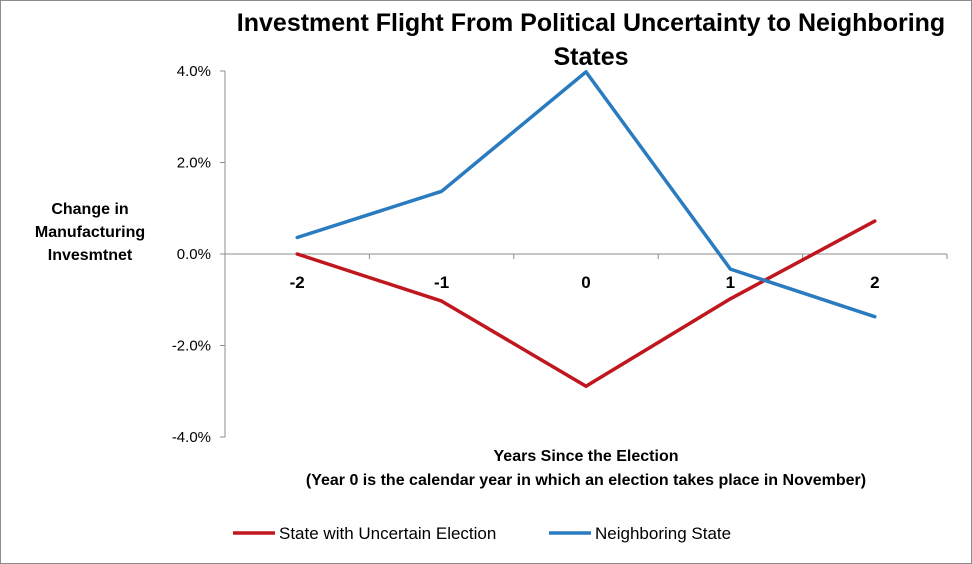 The image size is (972, 564). What do you see at coordinates (191, 437) in the screenshot?
I see `y-tick-label: -4.0%` at bounding box center [191, 437].